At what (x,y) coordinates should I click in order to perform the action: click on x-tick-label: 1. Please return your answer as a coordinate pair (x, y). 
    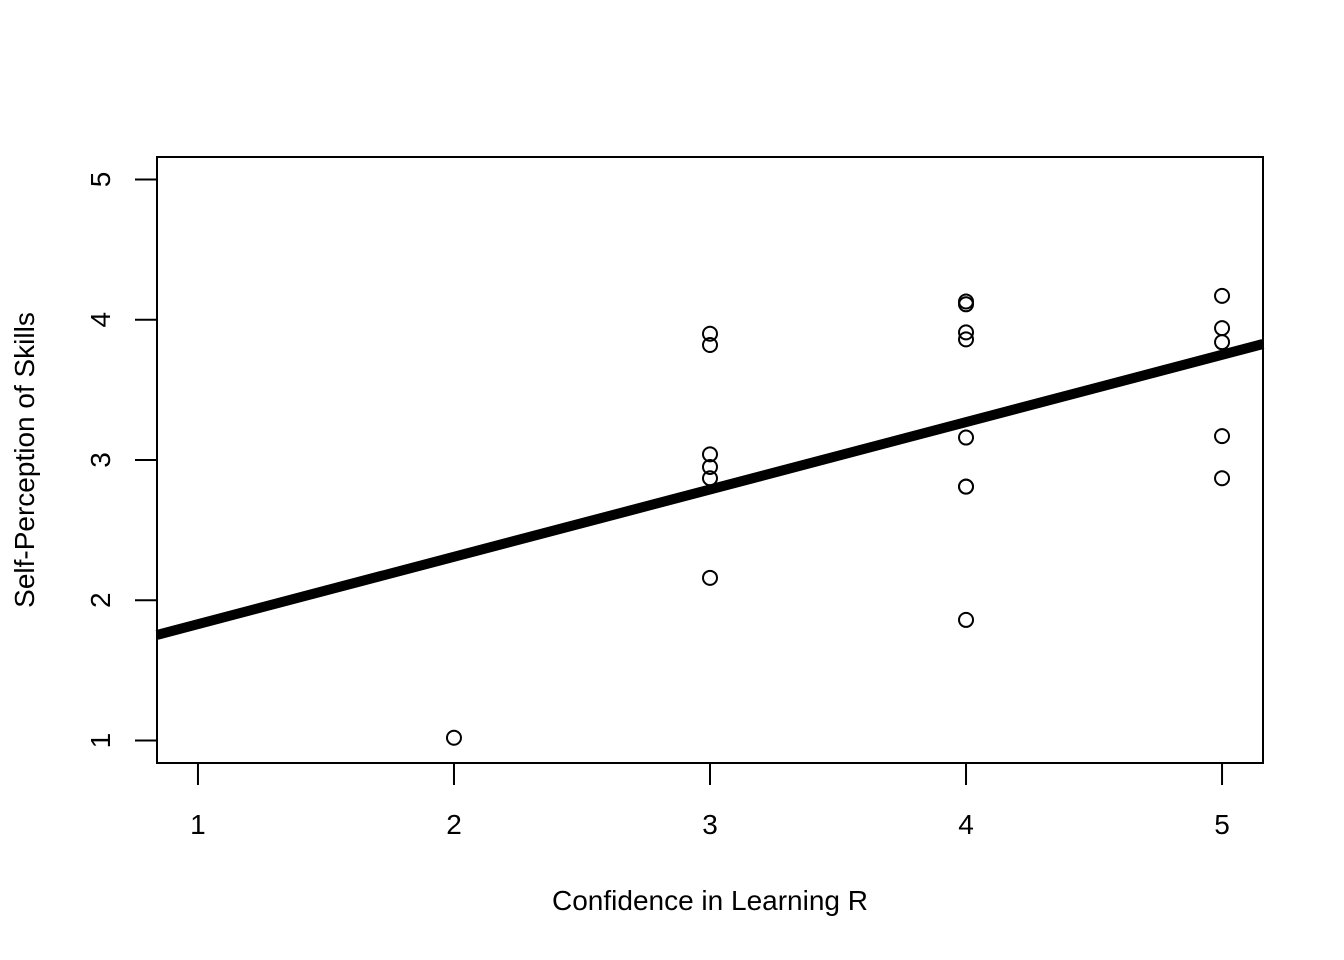
    Looking at the image, I should click on (198, 824).